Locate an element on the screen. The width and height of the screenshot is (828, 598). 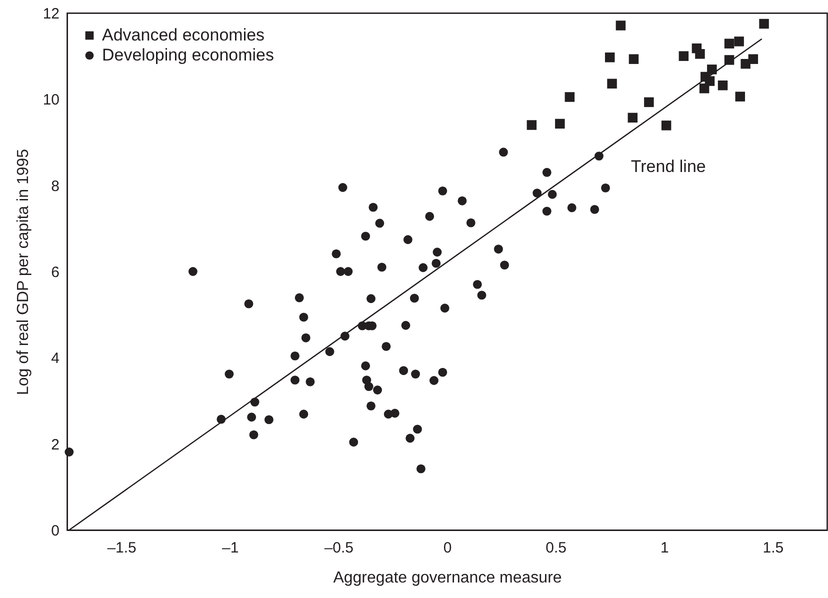
y-tick-label: 12 is located at coordinates (51, 14).